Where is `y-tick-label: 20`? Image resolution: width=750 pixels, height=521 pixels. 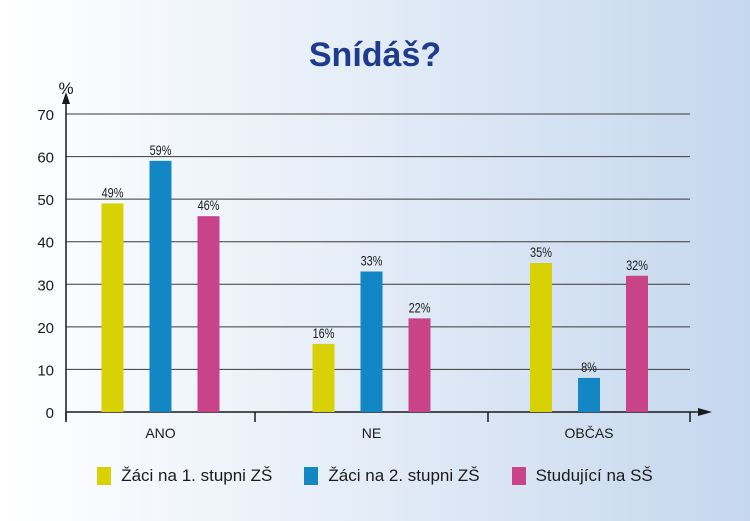 y-tick-label: 20 is located at coordinates (45, 328).